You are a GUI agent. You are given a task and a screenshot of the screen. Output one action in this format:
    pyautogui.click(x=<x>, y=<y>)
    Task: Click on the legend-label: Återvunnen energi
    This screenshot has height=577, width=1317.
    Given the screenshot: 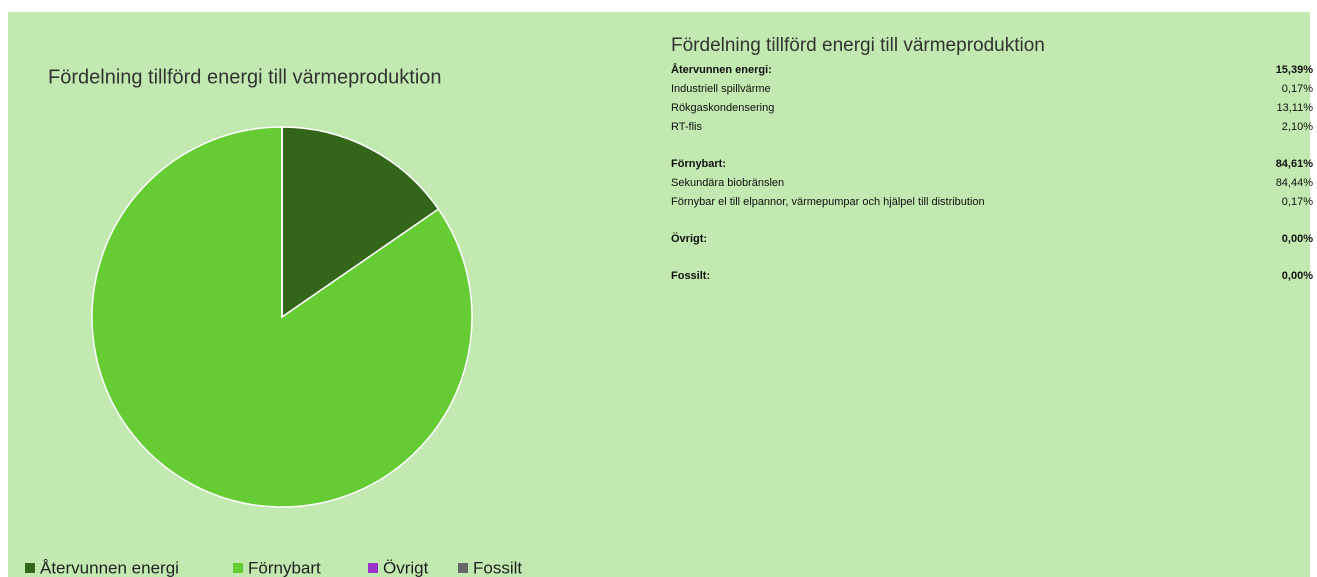 What is the action you would take?
    pyautogui.click(x=109, y=567)
    